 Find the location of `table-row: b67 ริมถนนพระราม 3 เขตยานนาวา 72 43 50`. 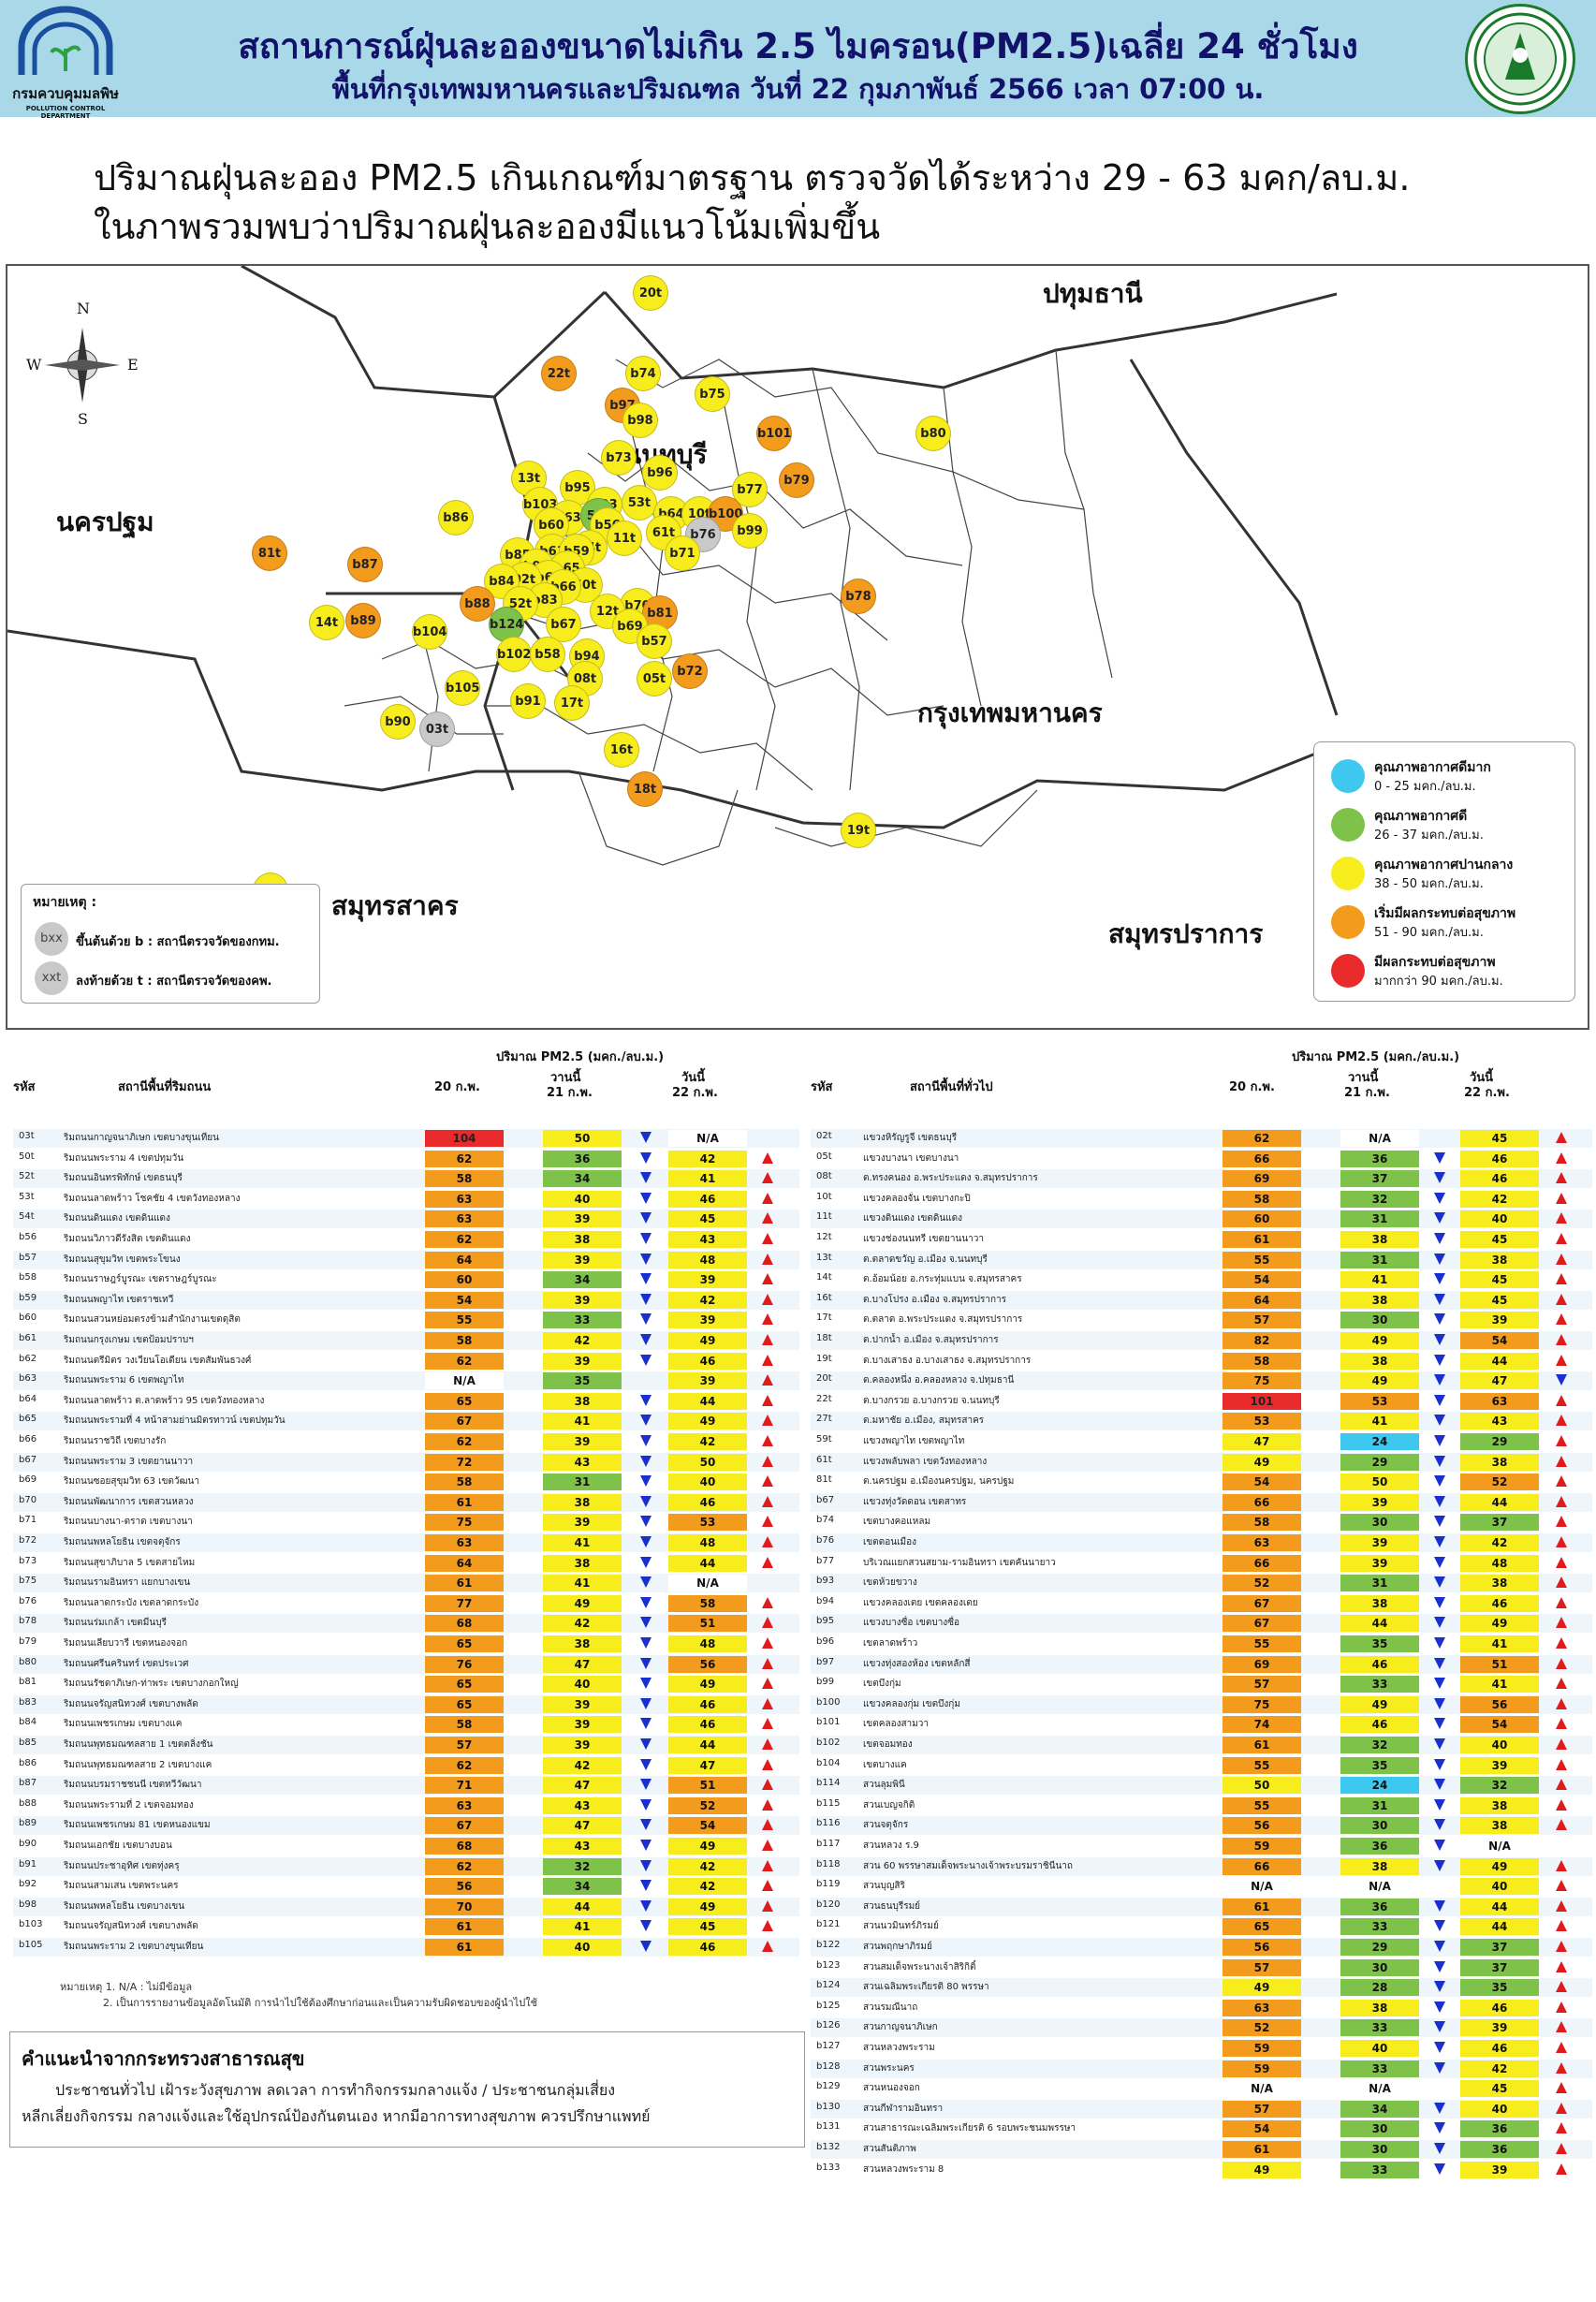

table-row: b67 ริมถนนพระราม 3 เขตยานนาวา 72 43 50 is located at coordinates (406, 1462).